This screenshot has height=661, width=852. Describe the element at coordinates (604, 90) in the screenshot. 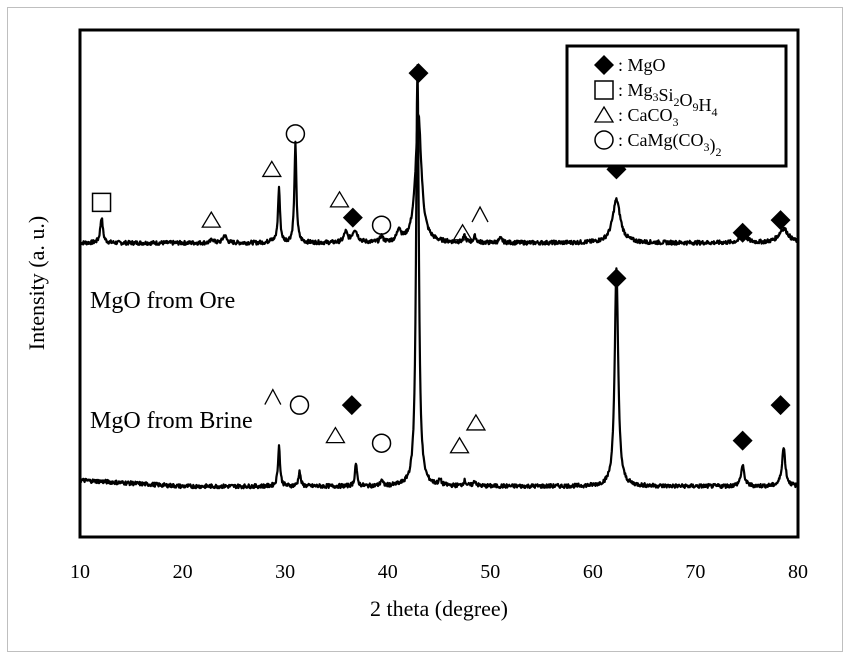

I see `legend-square-icon` at that location.